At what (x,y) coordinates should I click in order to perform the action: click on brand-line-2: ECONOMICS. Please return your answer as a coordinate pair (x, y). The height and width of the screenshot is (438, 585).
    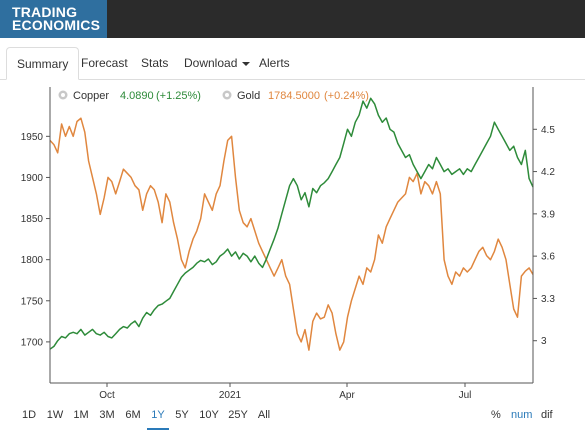
    Looking at the image, I should click on (56, 25).